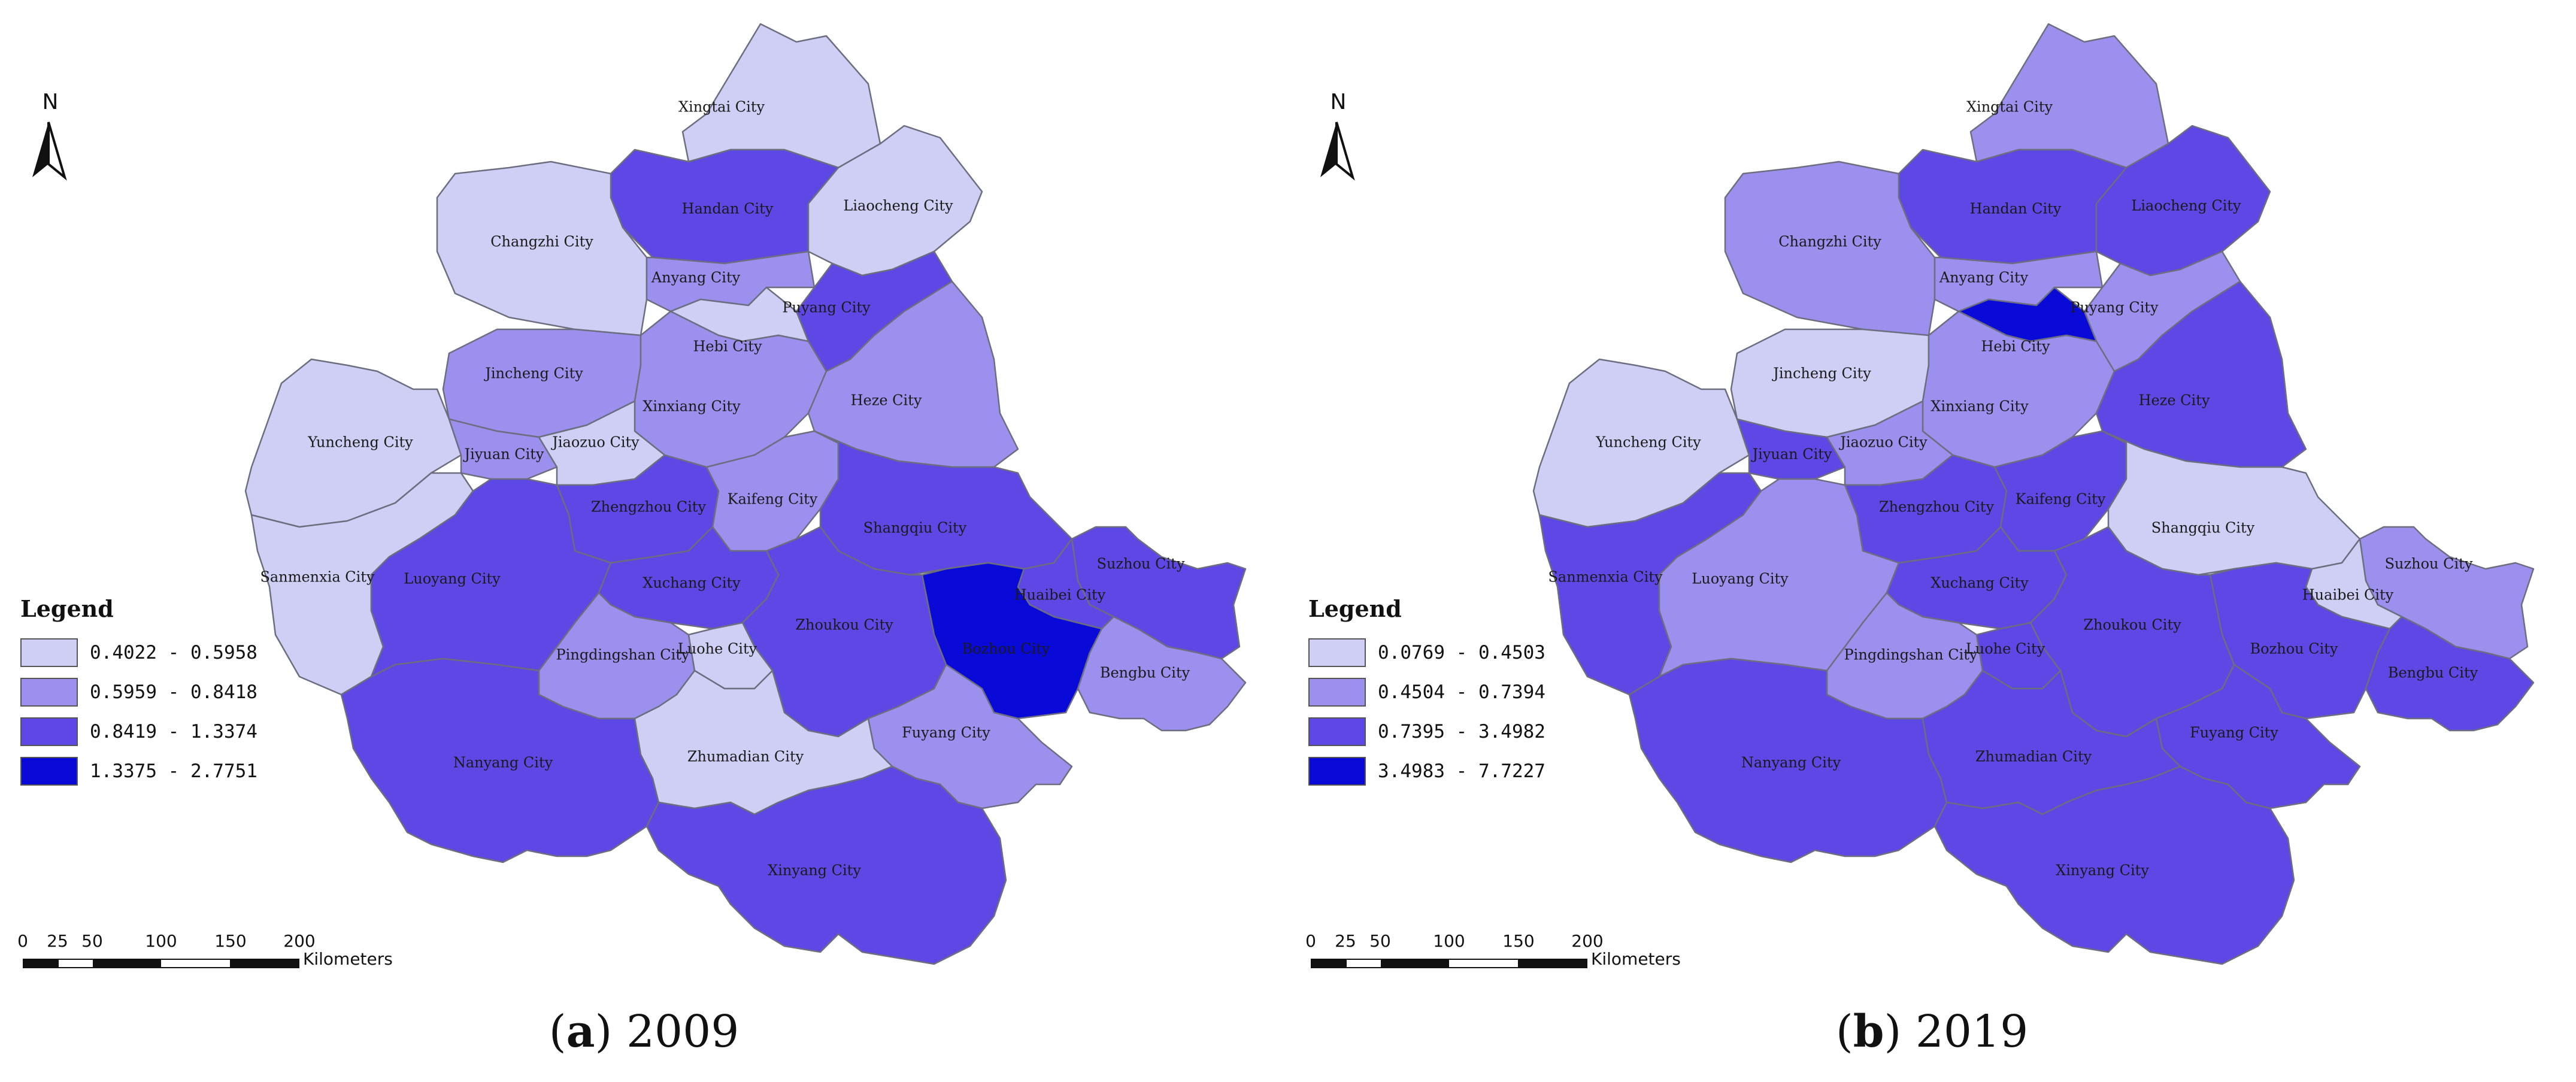 The width and height of the screenshot is (2576, 1082). What do you see at coordinates (1006, 649) in the screenshot?
I see `label-bozhou-city: Bozhou City` at bounding box center [1006, 649].